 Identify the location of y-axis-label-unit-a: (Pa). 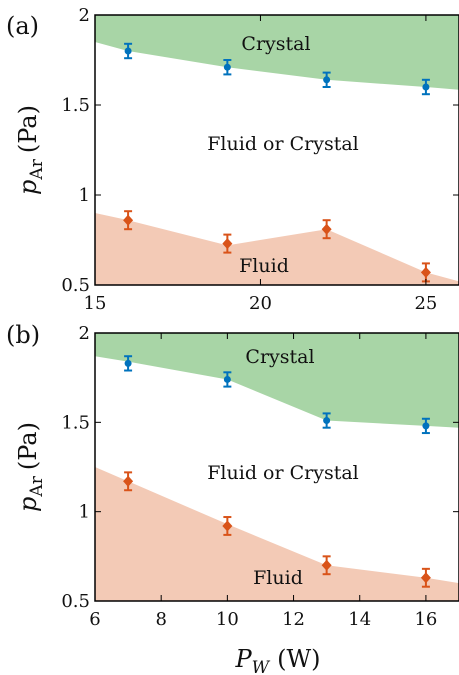
(28, 129).